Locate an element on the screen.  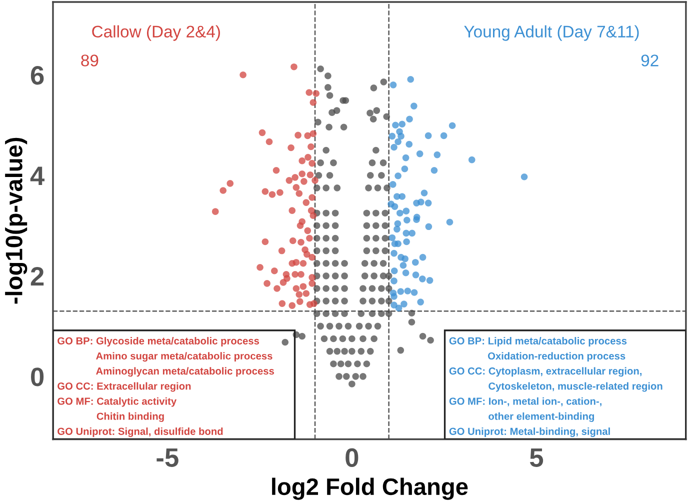
annotation: 89 is located at coordinates (89, 60).